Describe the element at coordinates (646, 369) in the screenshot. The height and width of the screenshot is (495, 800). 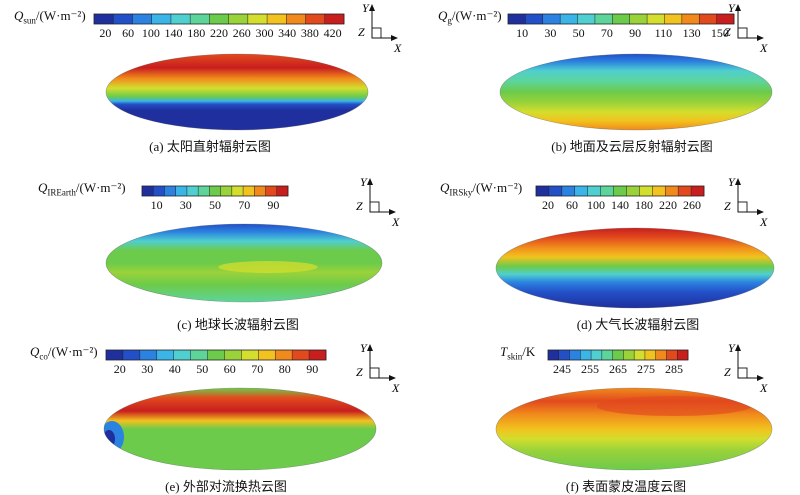
I see `colorbar-tick-label: 275` at that location.